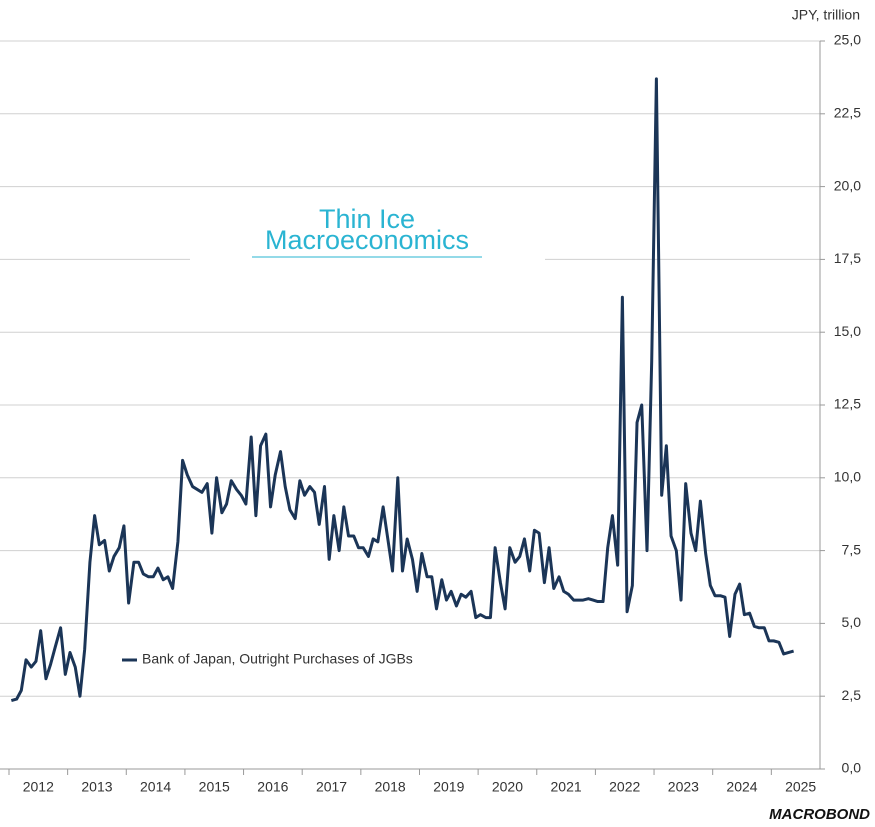 The width and height of the screenshot is (875, 827). I want to click on logo-line-1: Thin Ice, so click(367, 219).